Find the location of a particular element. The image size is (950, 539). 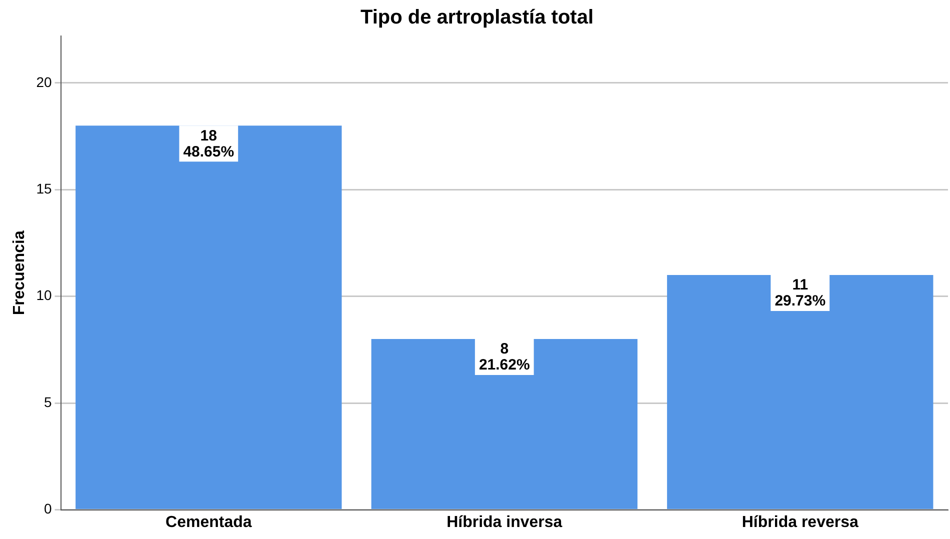

y-tick-label: 20 is located at coordinates (44, 82).